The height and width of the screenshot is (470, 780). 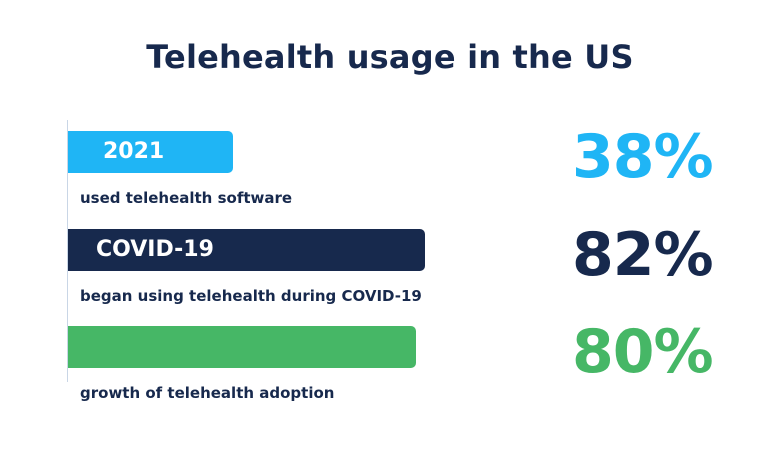 I want to click on bar-label-2: COVID-19, so click(x=155, y=249).